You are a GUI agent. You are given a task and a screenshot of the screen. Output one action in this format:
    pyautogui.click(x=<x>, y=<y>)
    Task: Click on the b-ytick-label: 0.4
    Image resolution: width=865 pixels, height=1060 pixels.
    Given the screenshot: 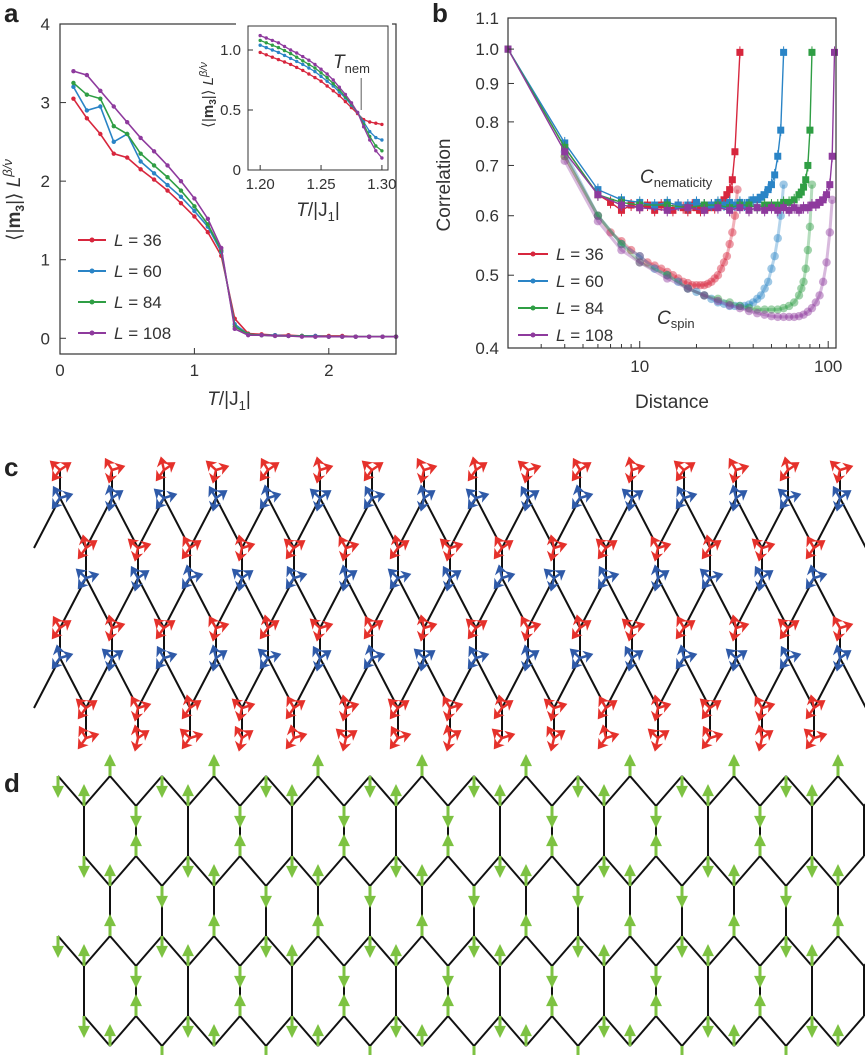 What is the action you would take?
    pyautogui.click(x=487, y=348)
    